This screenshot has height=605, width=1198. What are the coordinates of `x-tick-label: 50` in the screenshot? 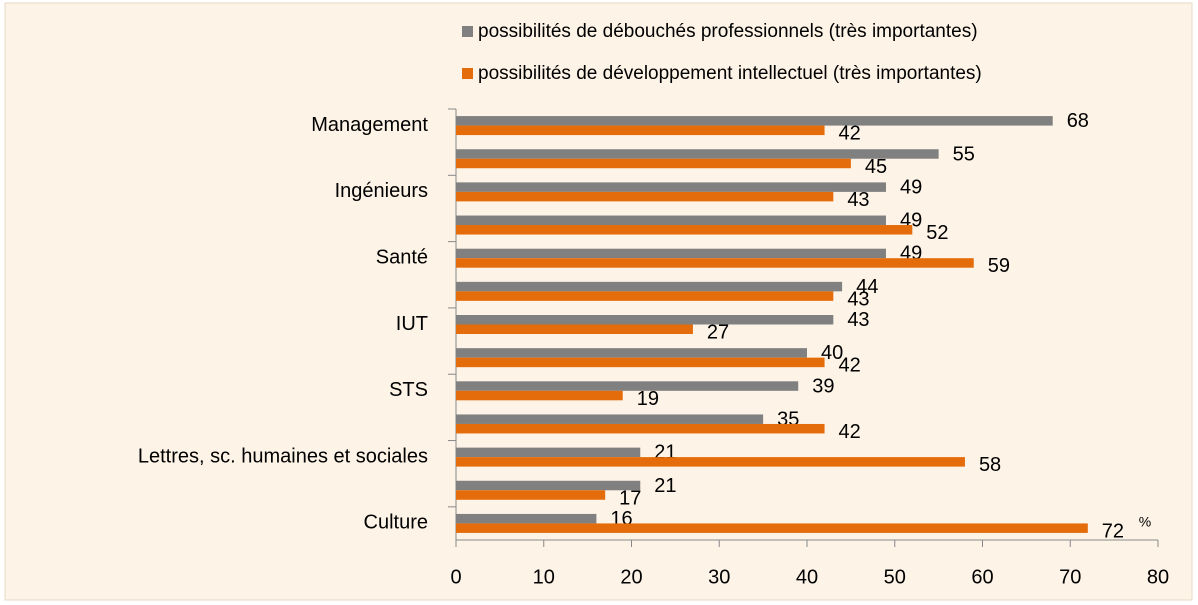 It's located at (895, 577).